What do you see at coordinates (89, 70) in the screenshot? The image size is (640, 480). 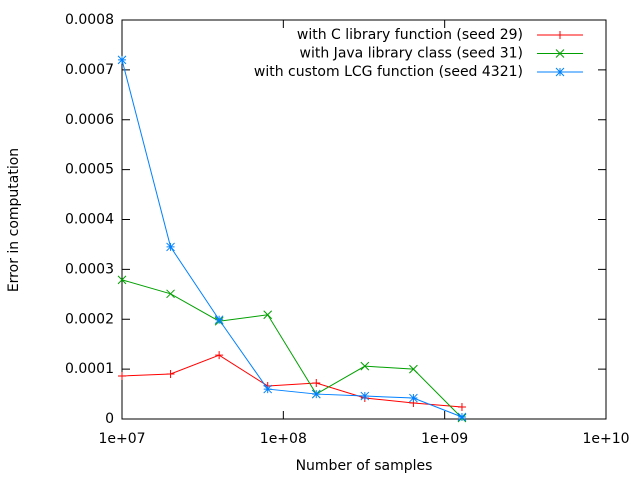 I see `y-tick-label: 0.0007` at bounding box center [89, 70].